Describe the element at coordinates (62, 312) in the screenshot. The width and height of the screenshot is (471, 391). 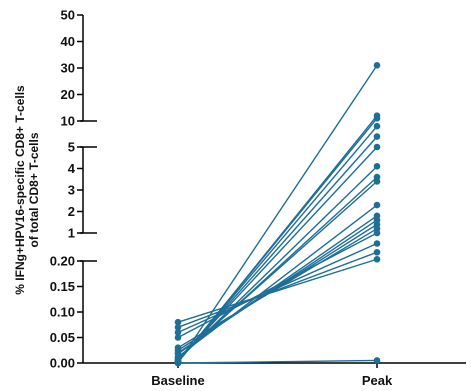
I see `y-tick-label: 0.10` at that location.